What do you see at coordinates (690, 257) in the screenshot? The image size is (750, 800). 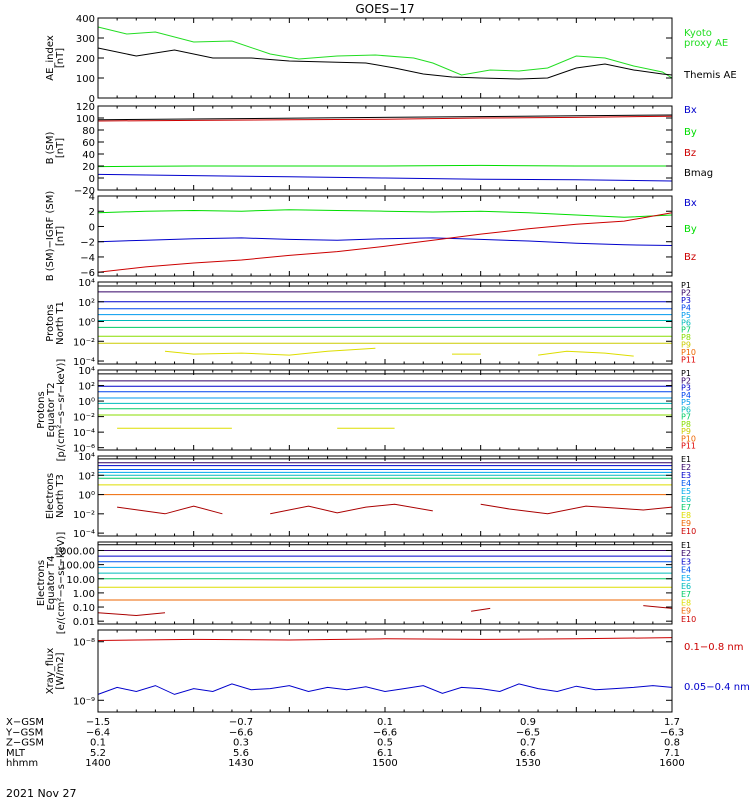 I see `legend-label: Bz` at bounding box center [690, 257].